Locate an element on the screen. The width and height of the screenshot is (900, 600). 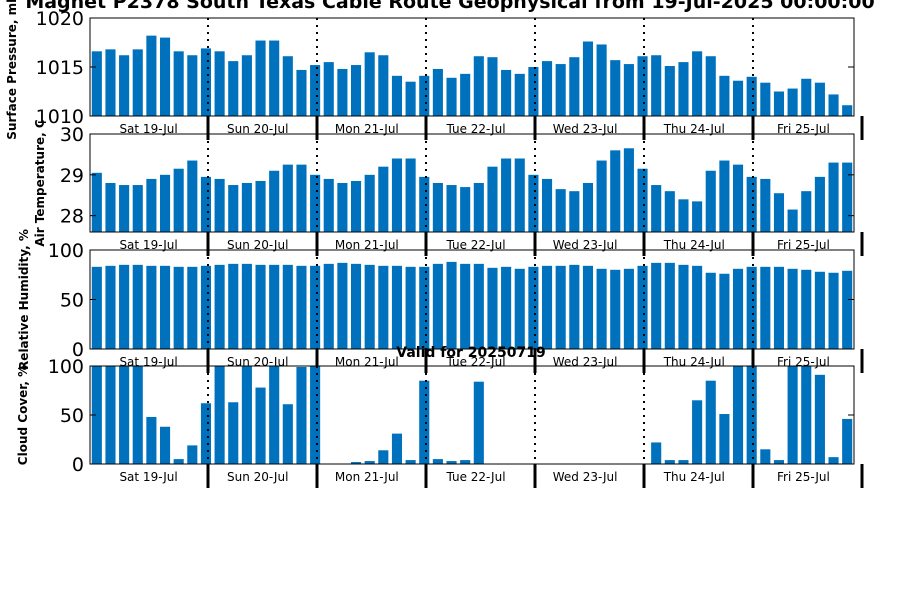
y-tick-label: 1010 is located at coordinates (60, 117).